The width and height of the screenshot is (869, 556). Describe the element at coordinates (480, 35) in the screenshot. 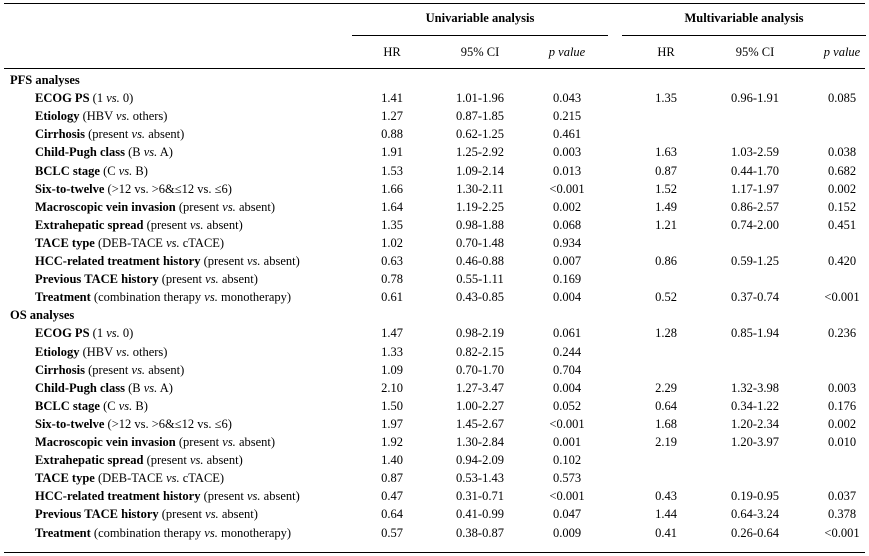

I see `univariable-rule` at that location.